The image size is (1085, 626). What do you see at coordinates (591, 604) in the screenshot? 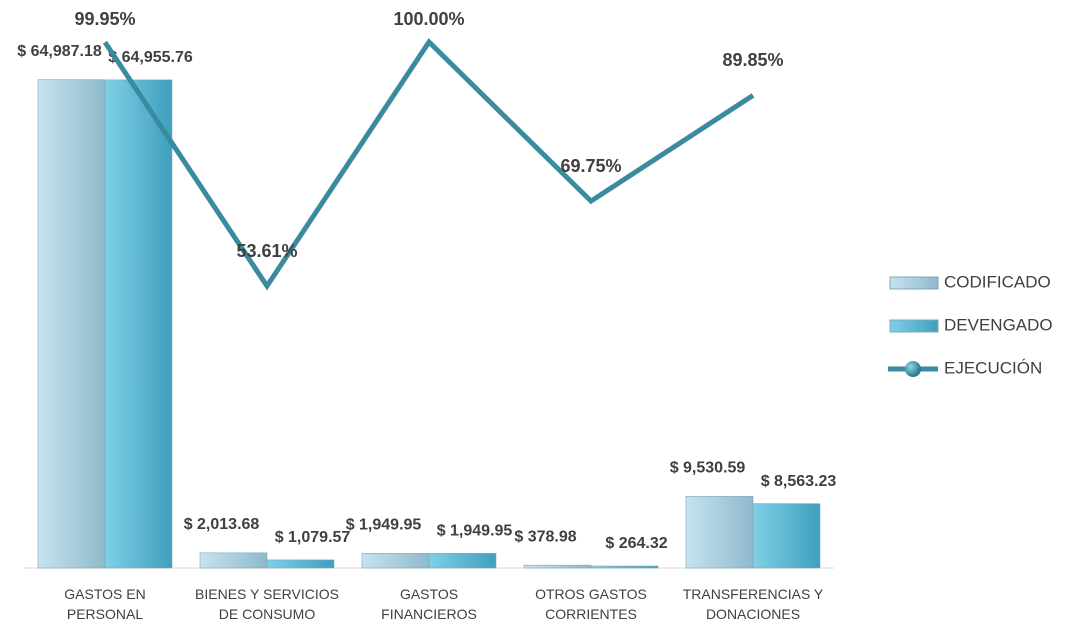
I see `x-tick-label: OTROS GASTOS CORRIENTES` at bounding box center [591, 604].